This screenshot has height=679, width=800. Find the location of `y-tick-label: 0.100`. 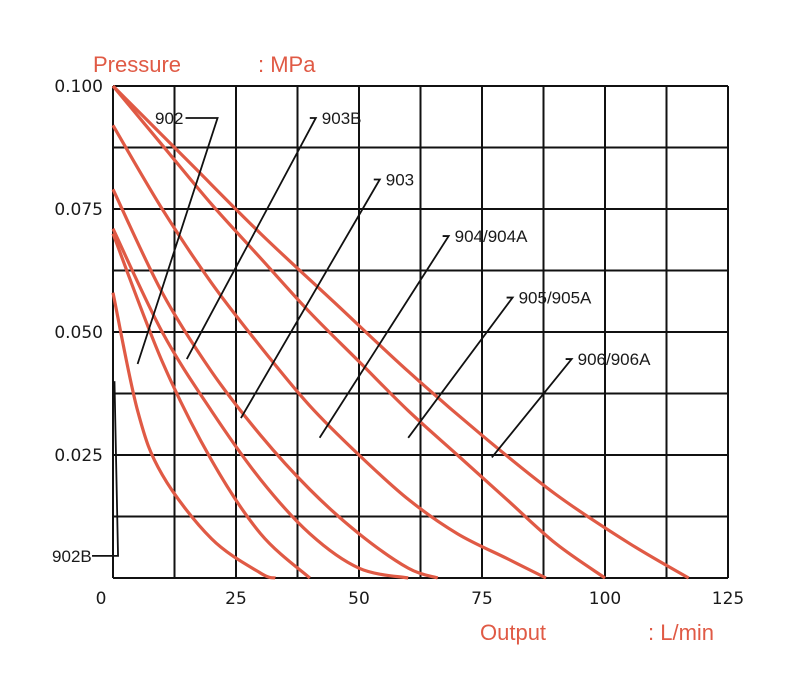

y-tick-label: 0.100 is located at coordinates (78, 87).